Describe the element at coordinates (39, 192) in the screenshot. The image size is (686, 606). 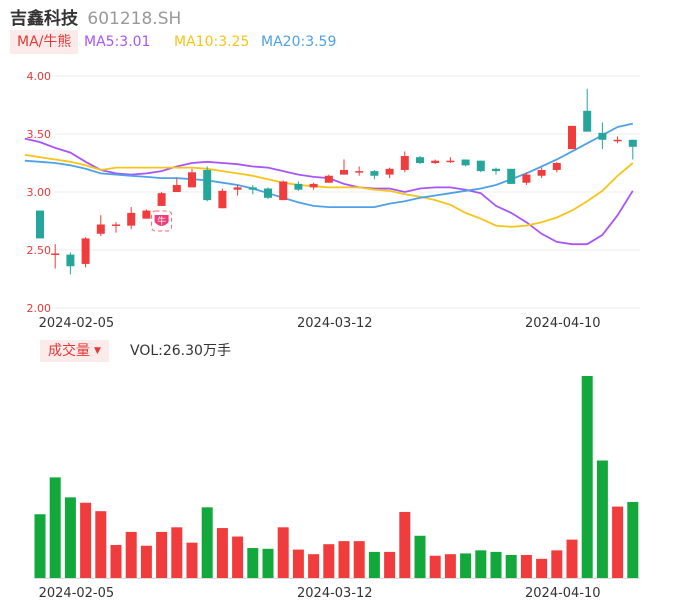
I see `price-tick-label: 3.00` at that location.